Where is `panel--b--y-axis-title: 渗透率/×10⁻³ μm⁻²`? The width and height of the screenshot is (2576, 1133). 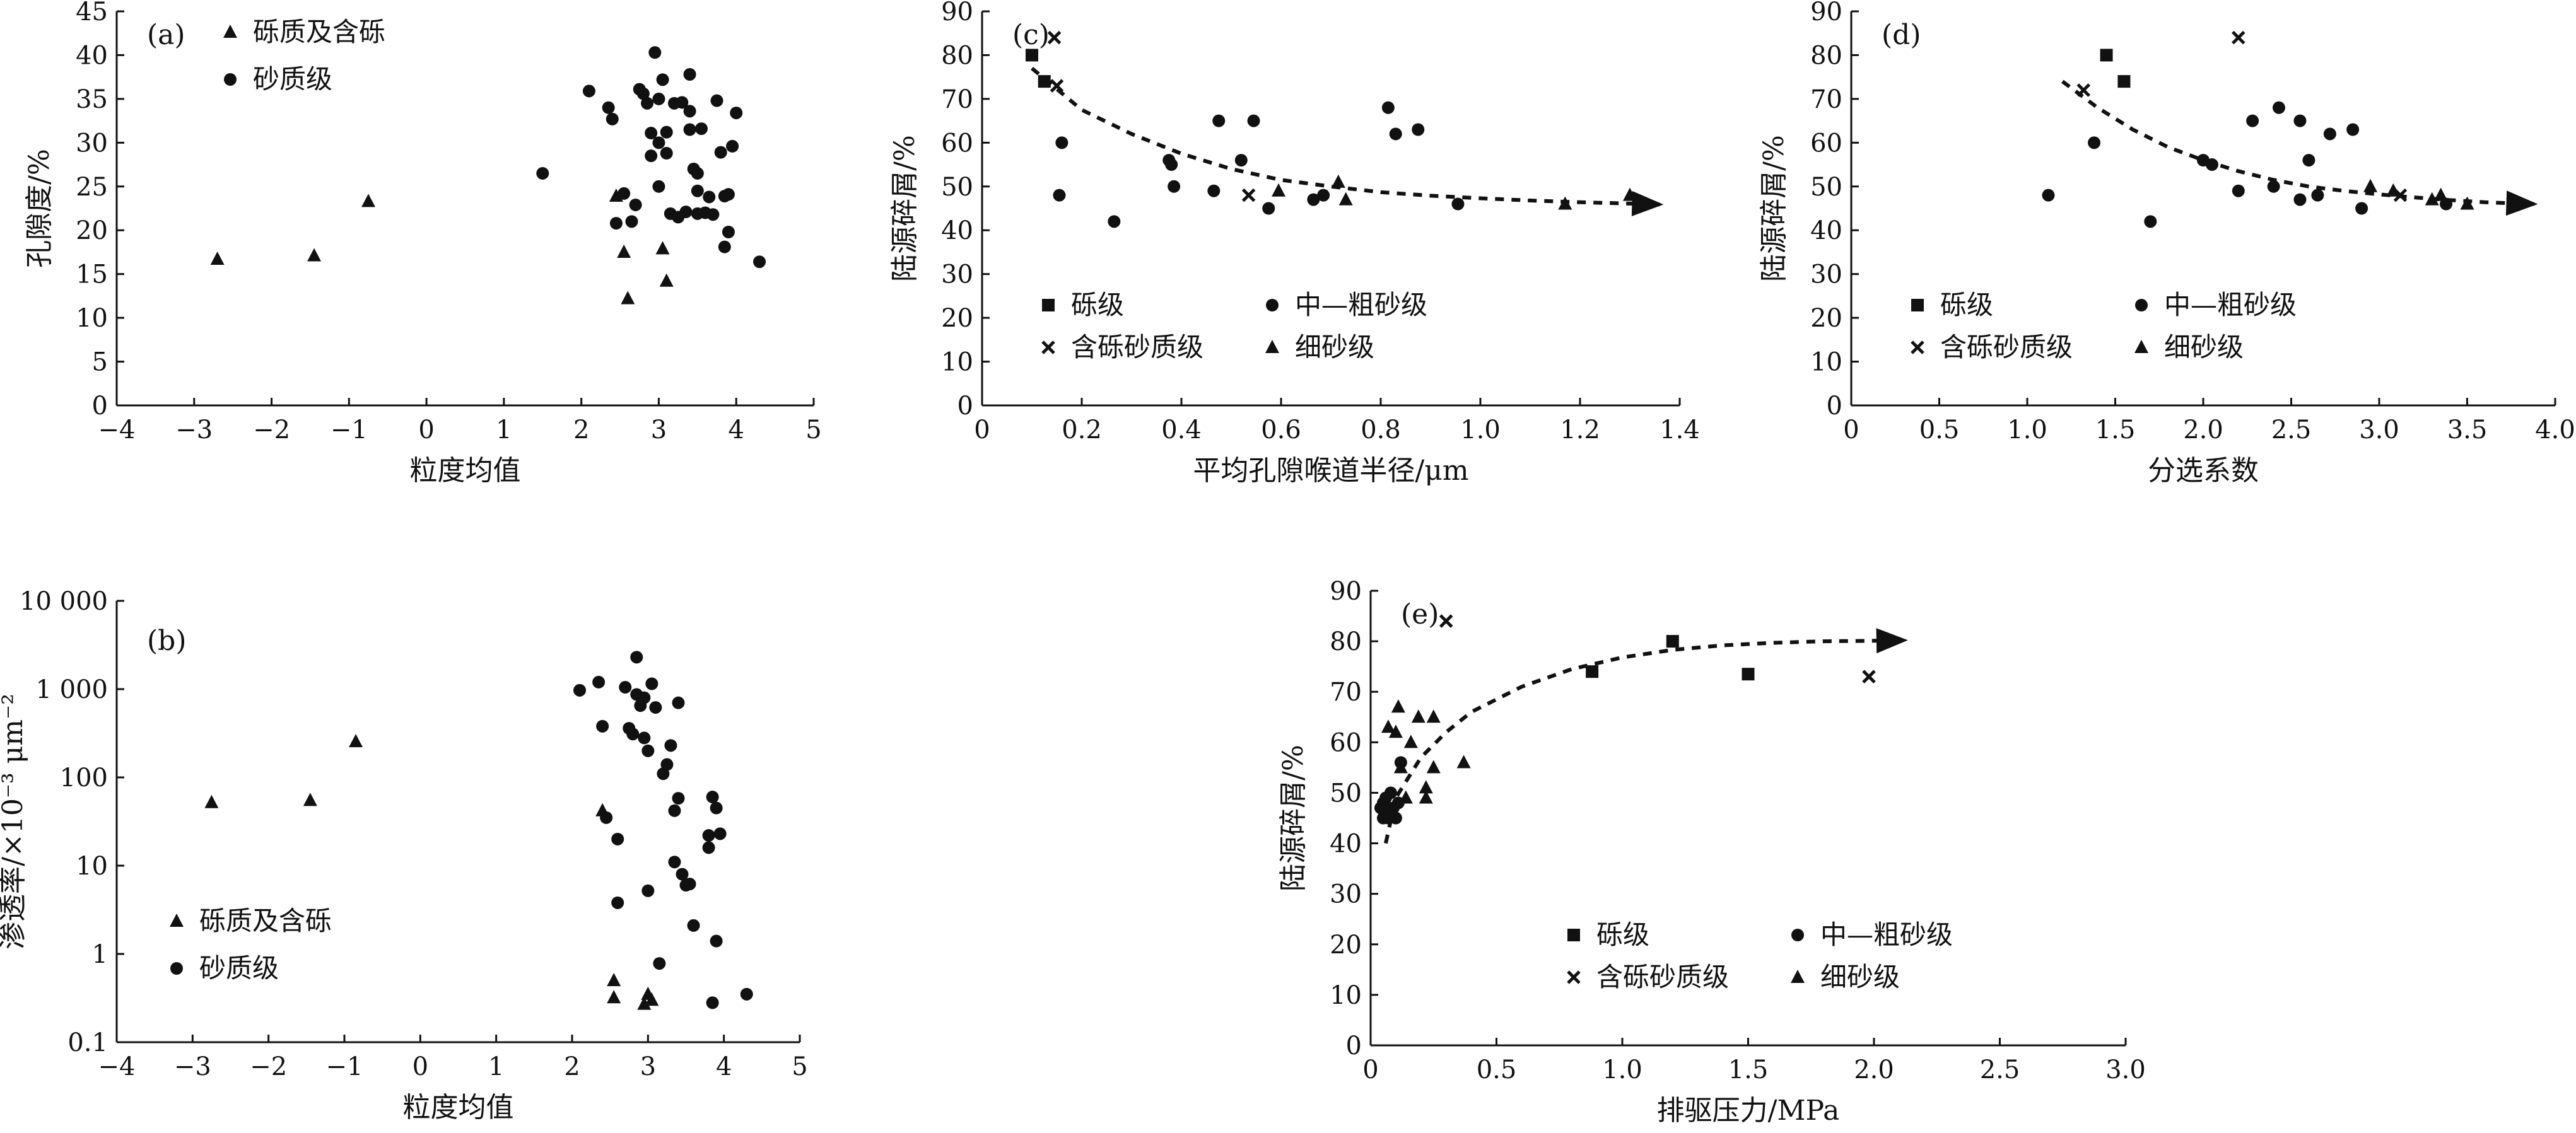 panel--b--y-axis-title: 渗透率/×10⁻³ μm⁻² is located at coordinates (14, 822).